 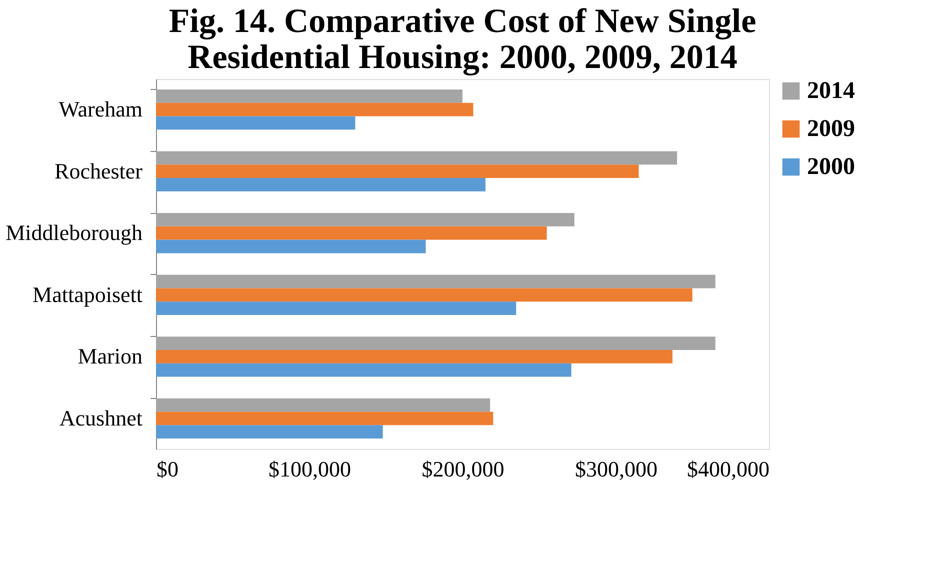 I want to click on y-tick-label: Wareham, so click(x=100, y=109).